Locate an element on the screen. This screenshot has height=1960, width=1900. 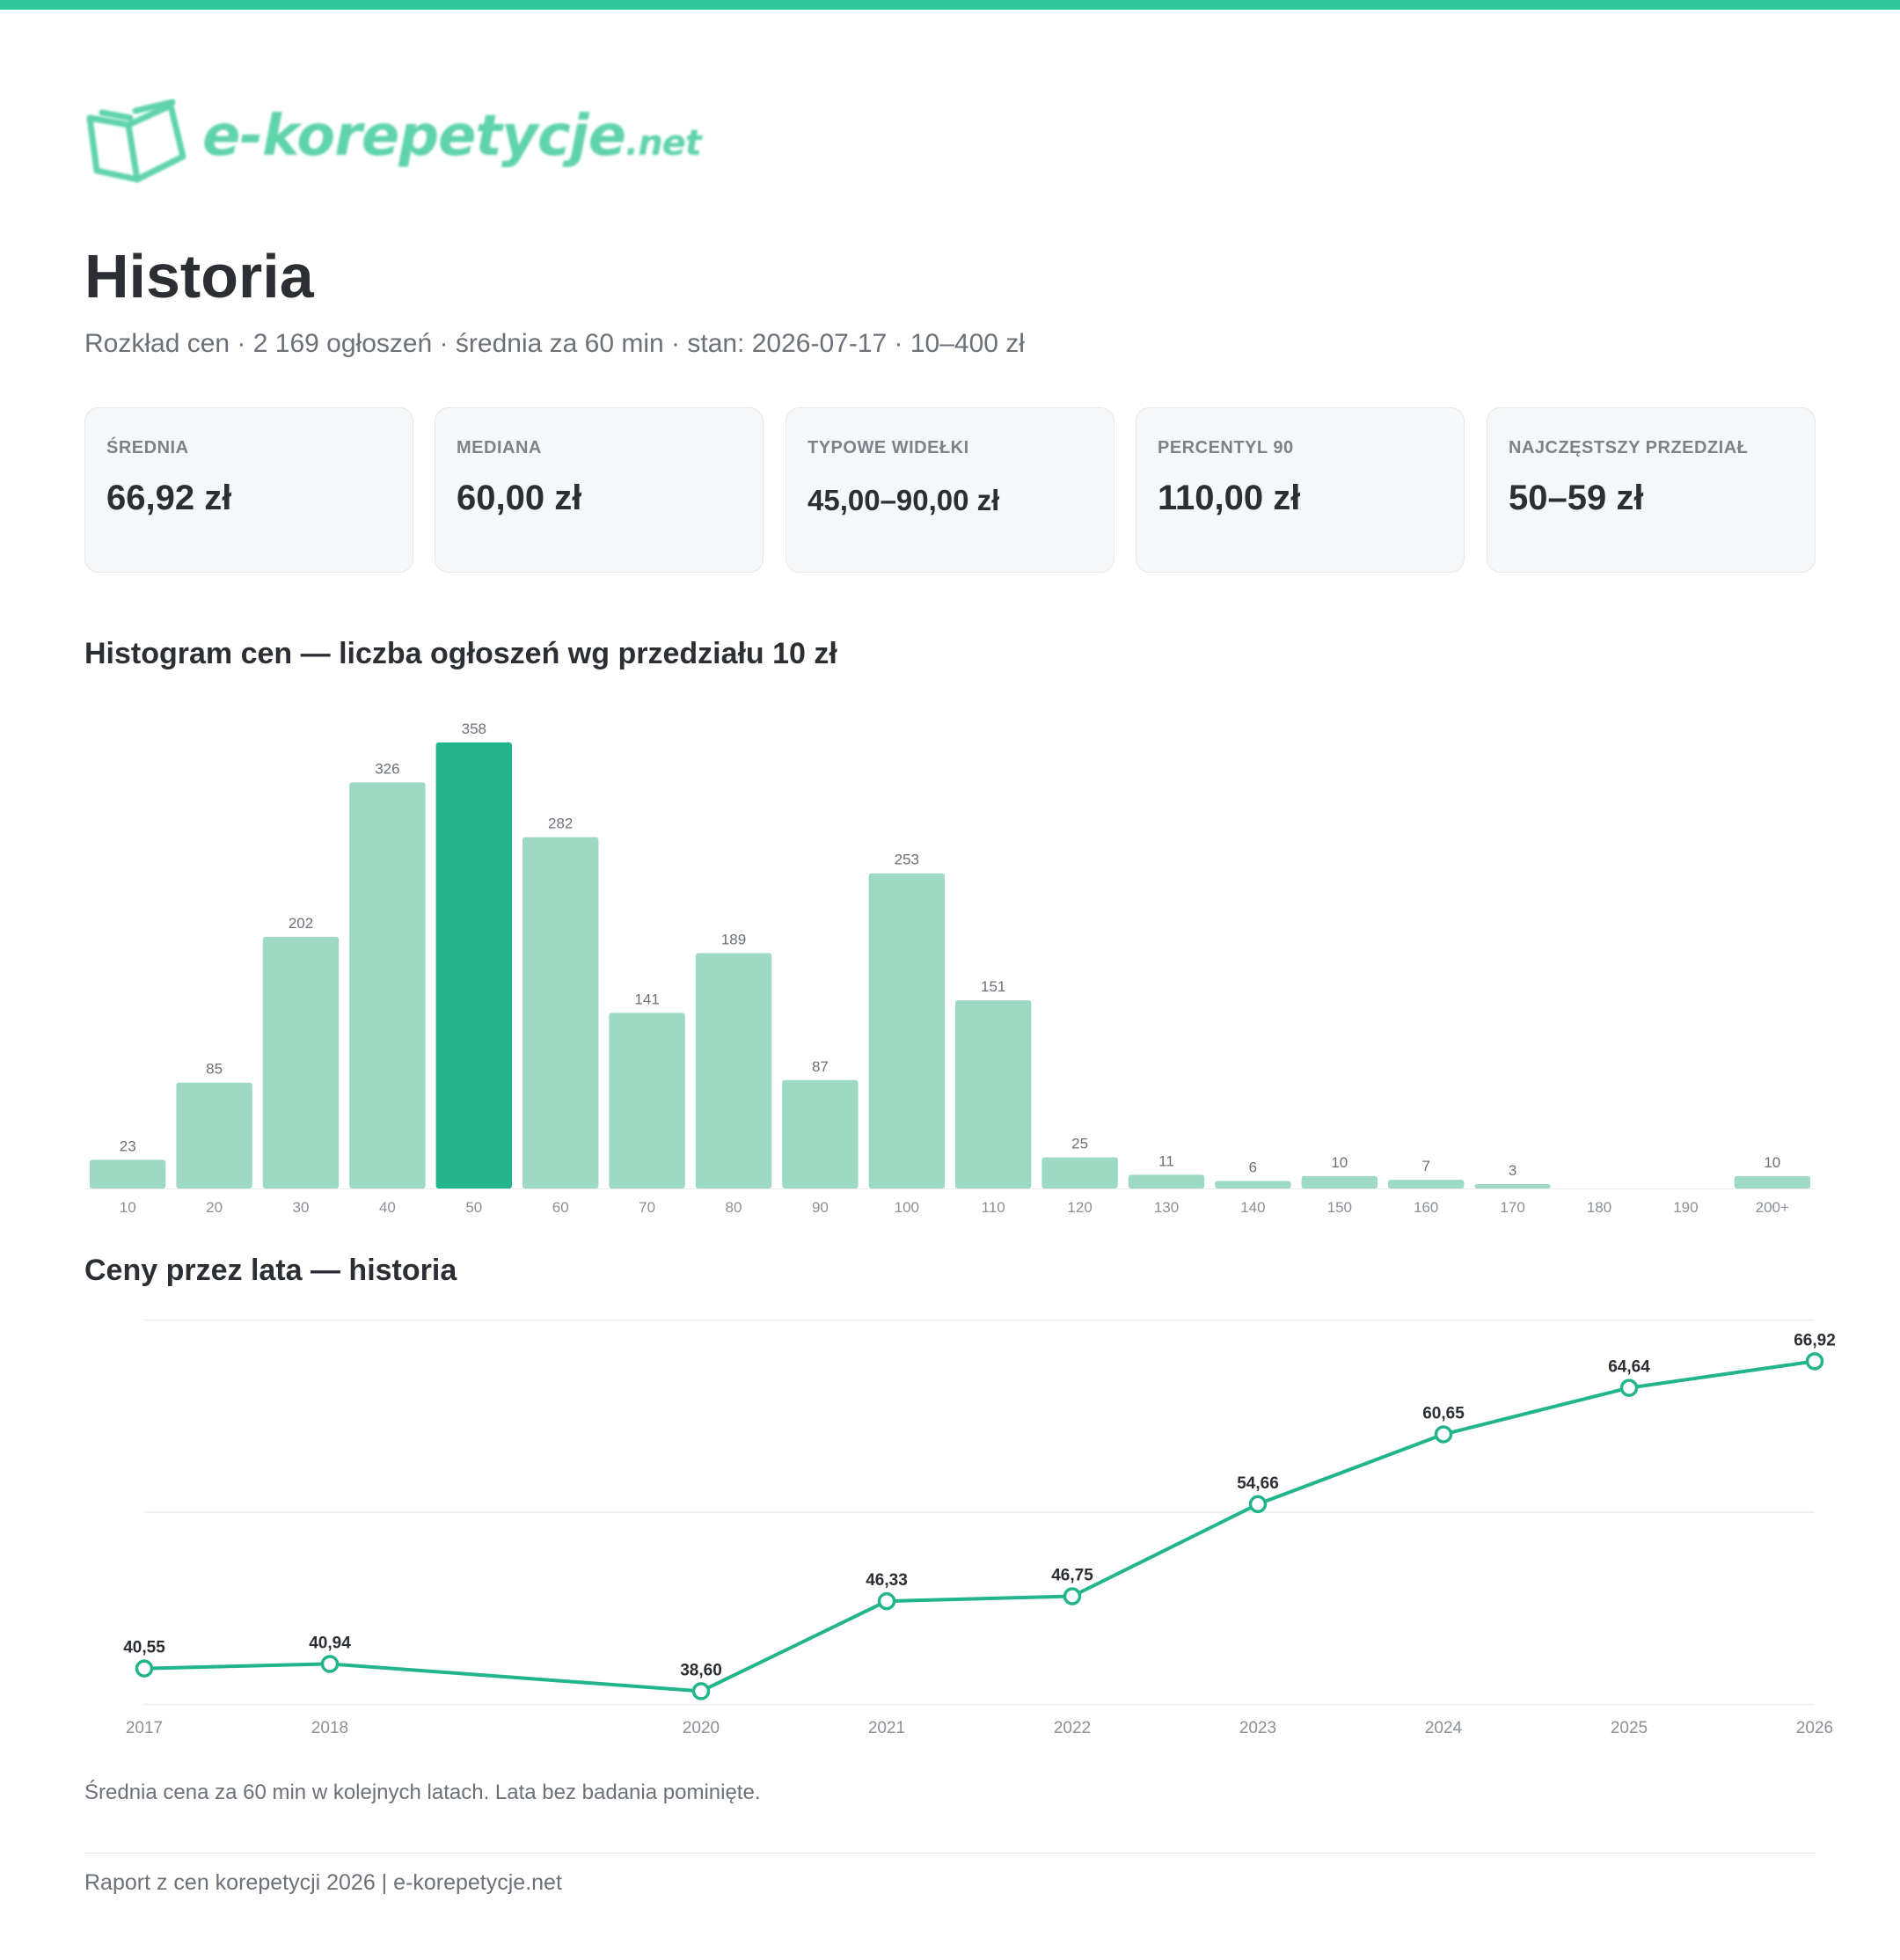
histogram-bar-value: 253 is located at coordinates (907, 860).